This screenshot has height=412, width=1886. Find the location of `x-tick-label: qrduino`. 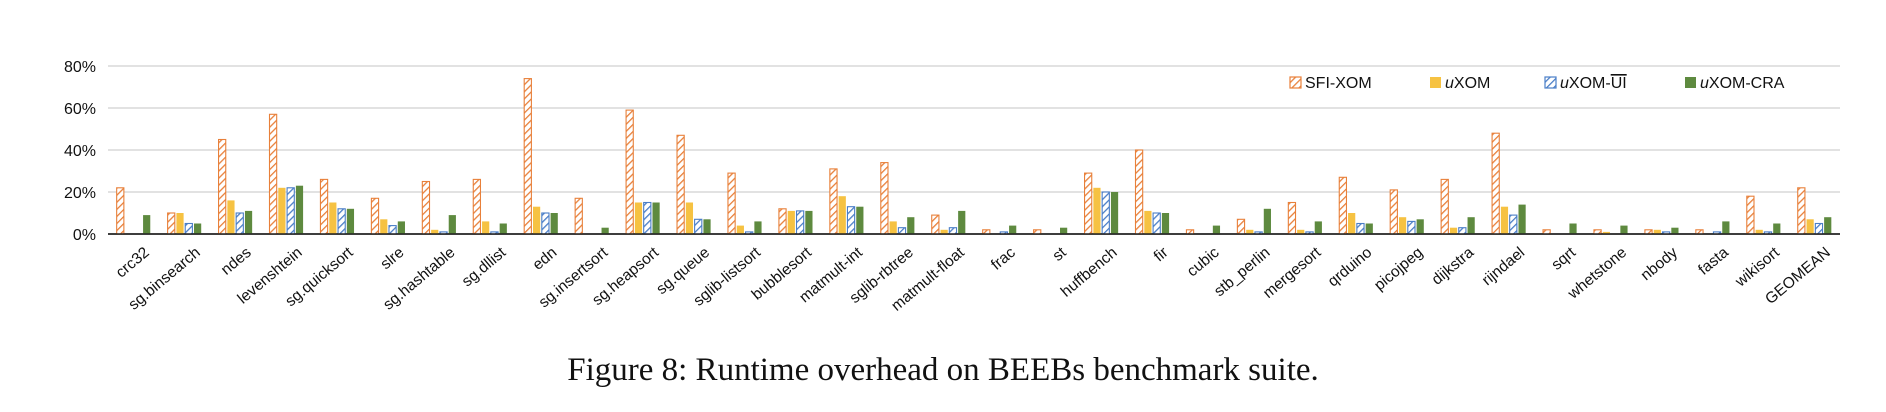

x-tick-label: qrduino is located at coordinates (1350, 267).